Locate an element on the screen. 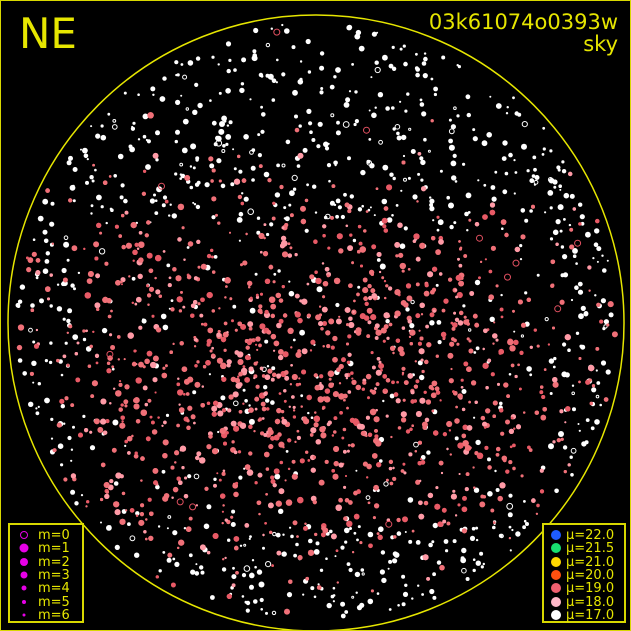  direction-label: NE is located at coordinates (48, 33).